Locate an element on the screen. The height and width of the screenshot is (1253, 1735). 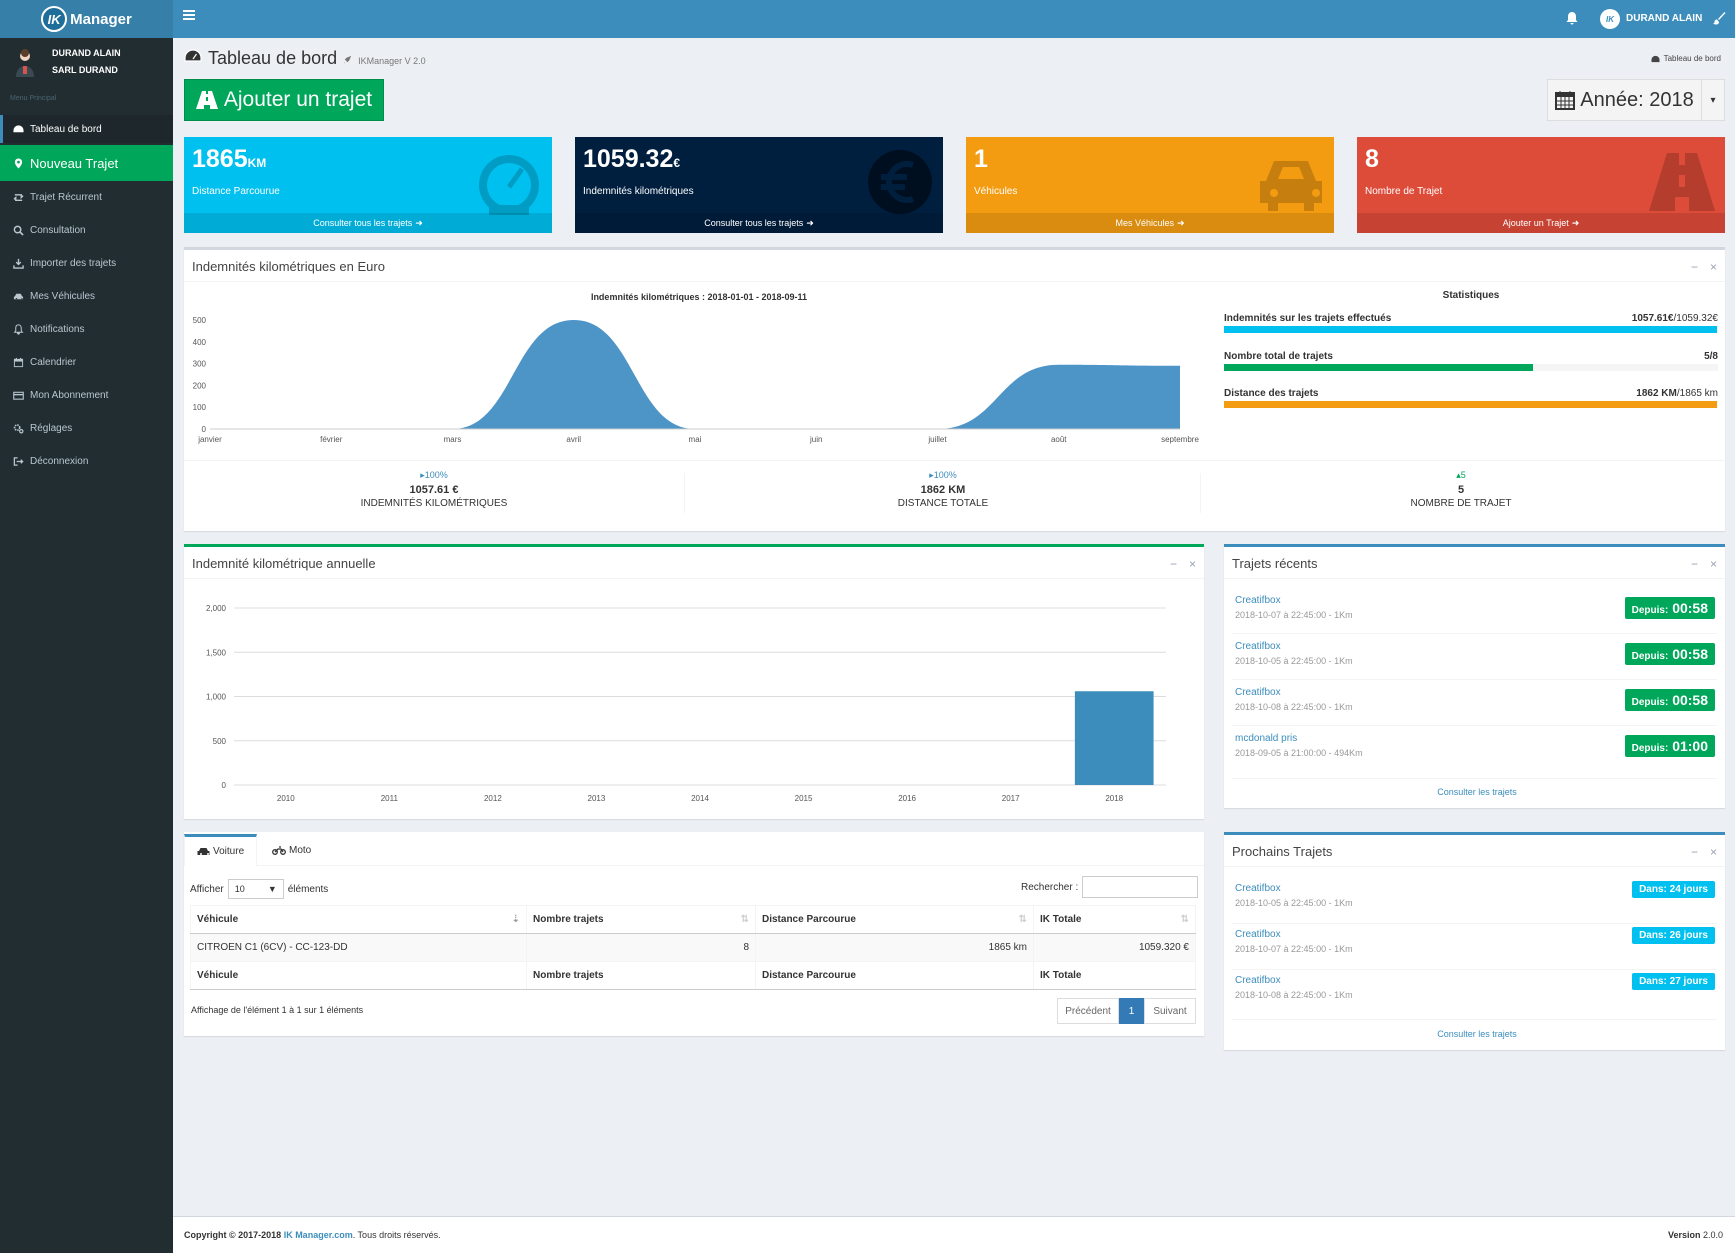
user-profile-icon is located at coordinates (25, 63).